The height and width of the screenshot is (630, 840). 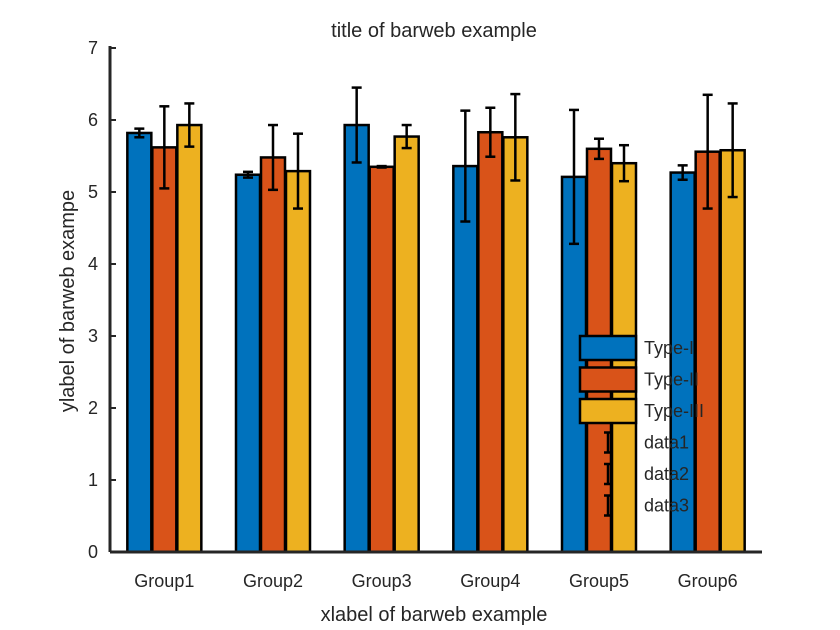 I want to click on bar-group3-type-i, so click(x=356, y=338).